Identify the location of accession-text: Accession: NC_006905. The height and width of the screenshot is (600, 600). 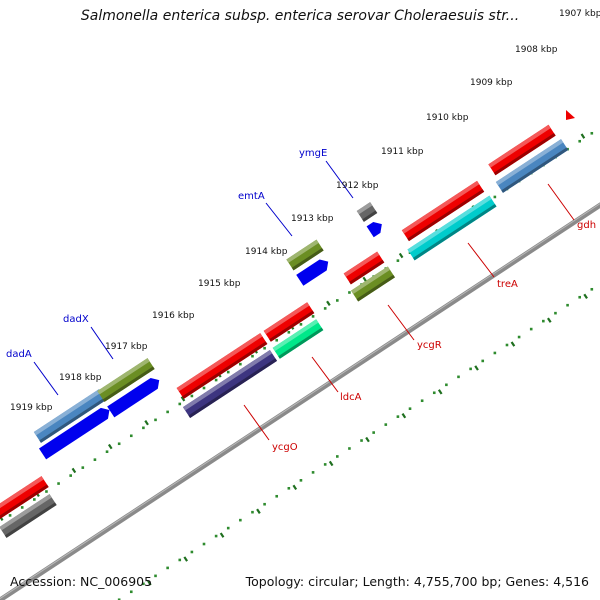
(81, 581).